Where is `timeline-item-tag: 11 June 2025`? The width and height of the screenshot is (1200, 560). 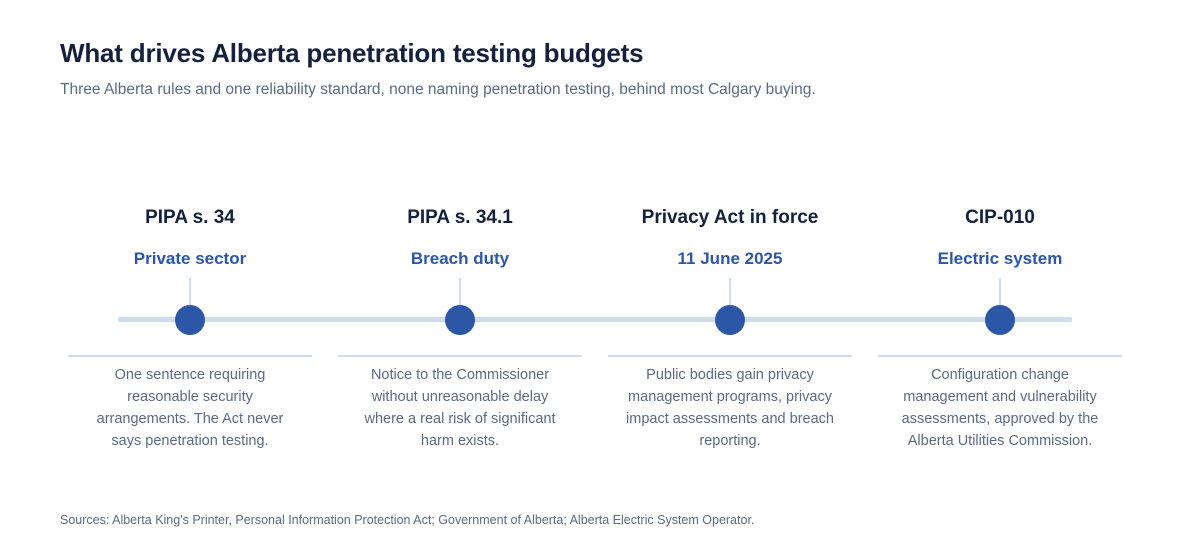
timeline-item-tag: 11 June 2025 is located at coordinates (730, 258).